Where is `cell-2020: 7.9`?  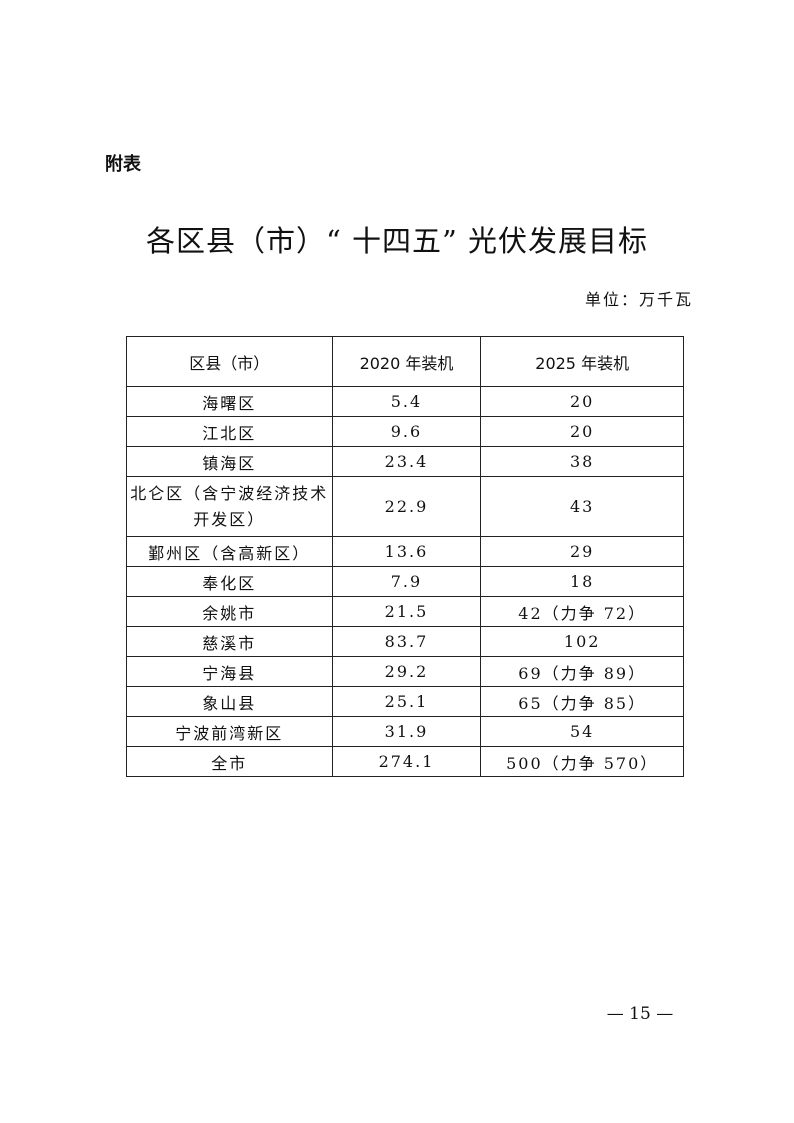 cell-2020: 7.9 is located at coordinates (406, 581).